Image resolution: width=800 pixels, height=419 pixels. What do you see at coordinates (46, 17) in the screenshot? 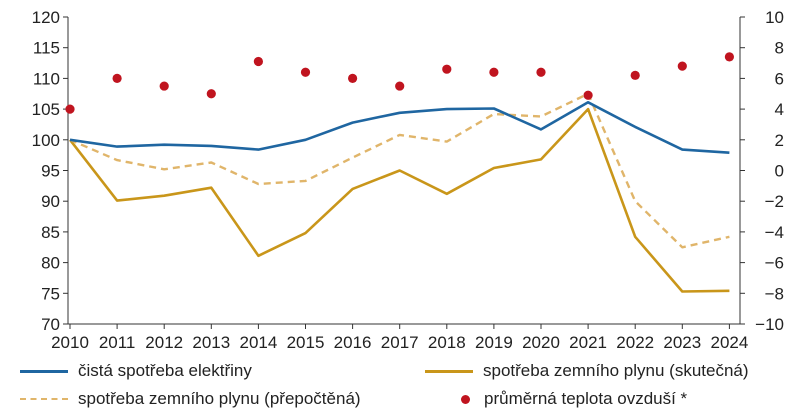
I see `y-left-tick-label: 120` at bounding box center [46, 17].